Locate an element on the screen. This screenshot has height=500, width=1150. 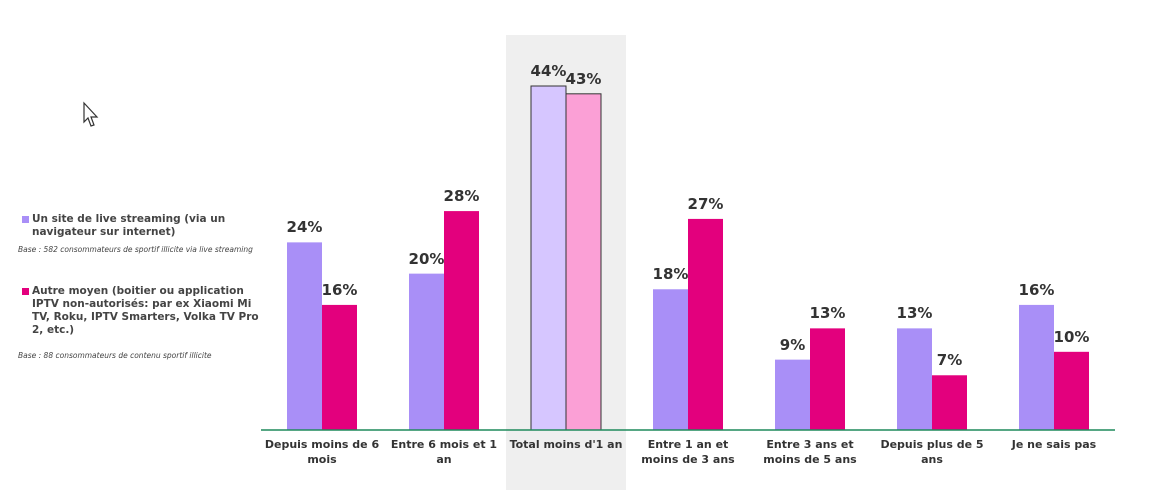
cursor is located at coordinates (91, 114).